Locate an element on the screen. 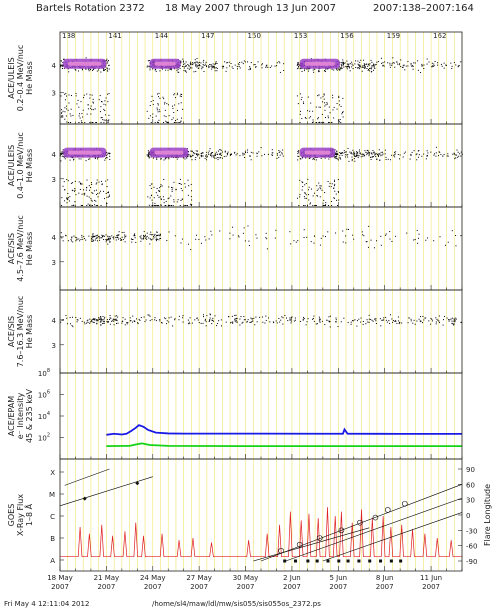 The height and width of the screenshot is (615, 498). flare-track is located at coordinates (361, 523).